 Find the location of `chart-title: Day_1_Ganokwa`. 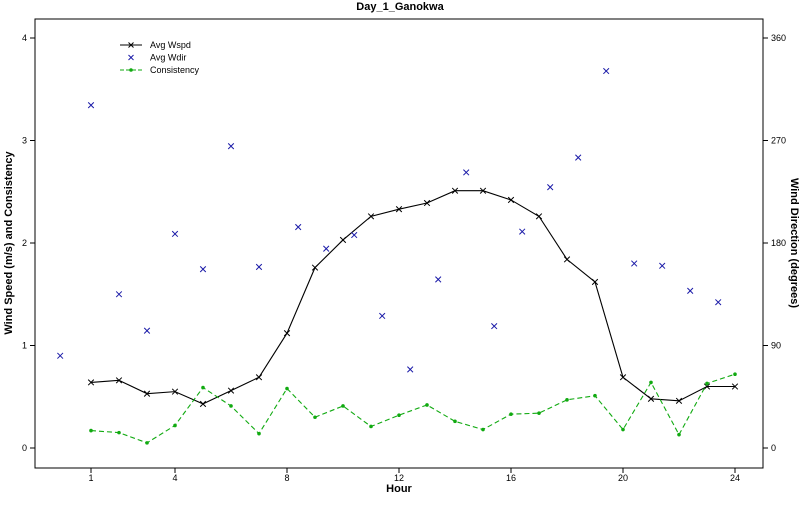

chart-title: Day_1_Ganokwa is located at coordinates (400, 7).